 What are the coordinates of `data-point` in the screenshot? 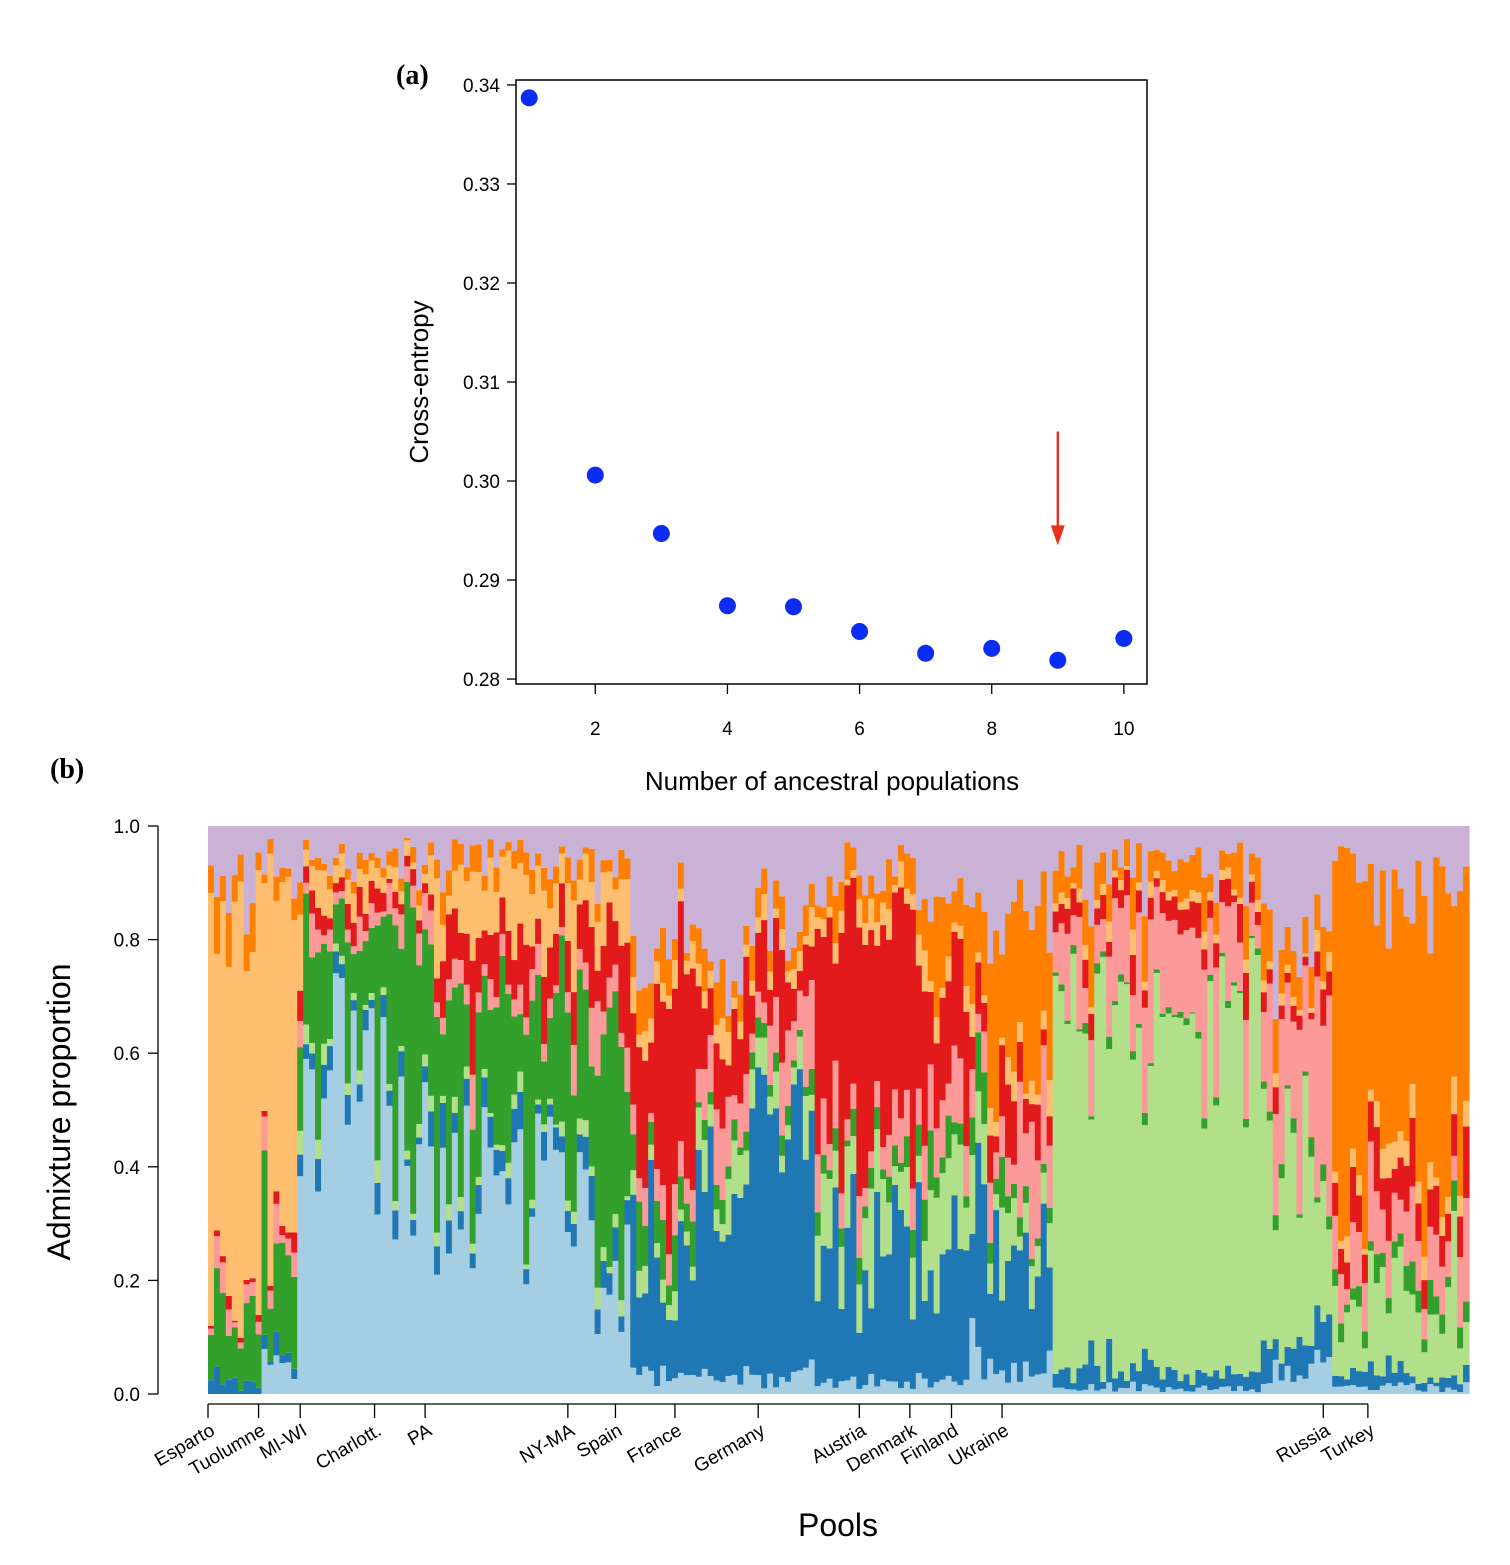 It's located at (1058, 660).